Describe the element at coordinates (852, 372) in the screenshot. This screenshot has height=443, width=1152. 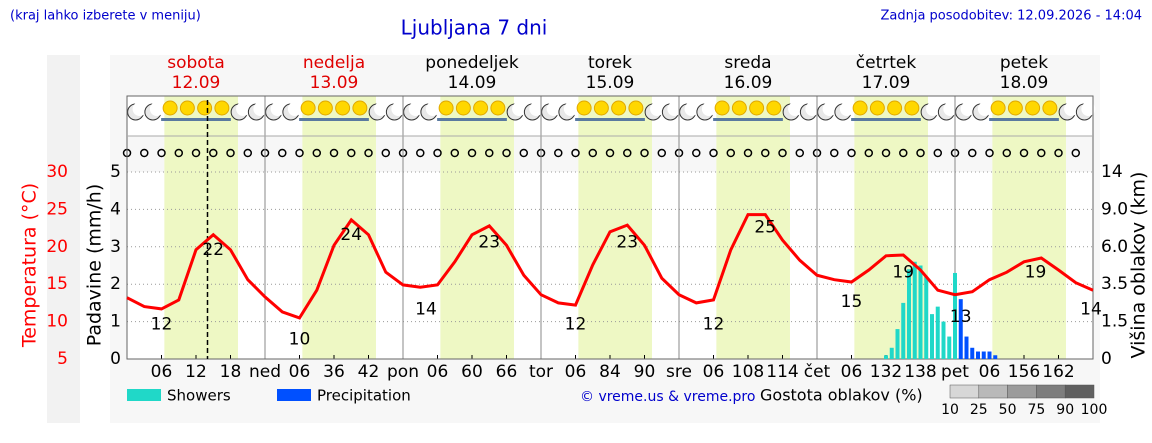
I see `x-tick-label: 06` at that location.